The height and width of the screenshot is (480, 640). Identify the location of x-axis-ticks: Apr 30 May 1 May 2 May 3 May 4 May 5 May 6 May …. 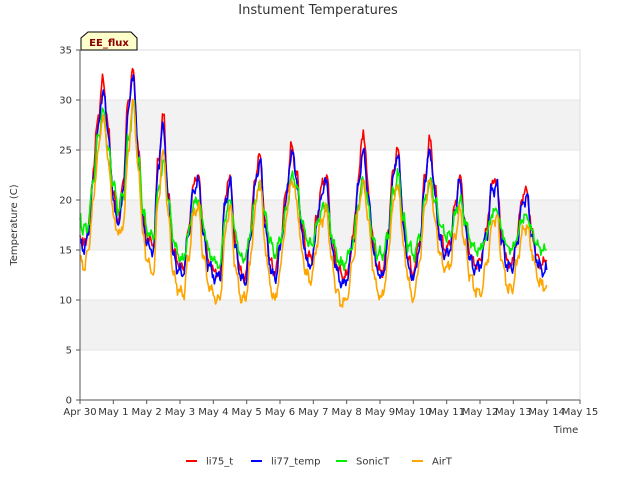
(330, 409).